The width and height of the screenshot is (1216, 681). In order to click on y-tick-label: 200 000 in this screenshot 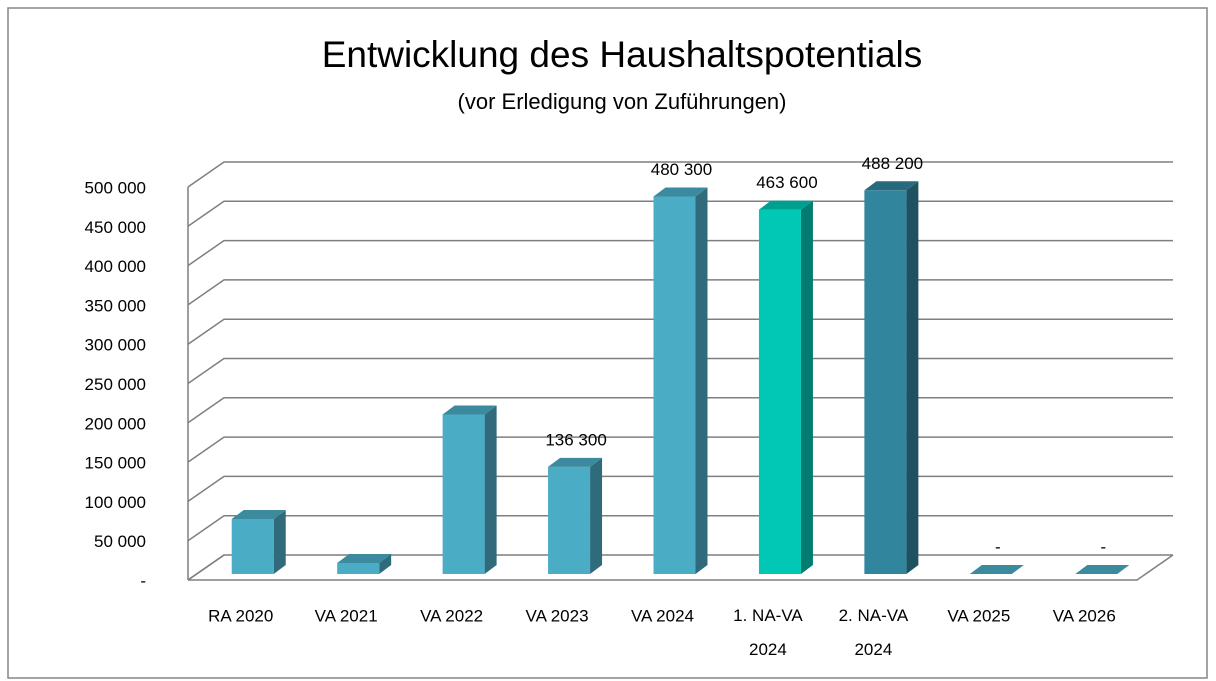, I will do `click(115, 423)`.